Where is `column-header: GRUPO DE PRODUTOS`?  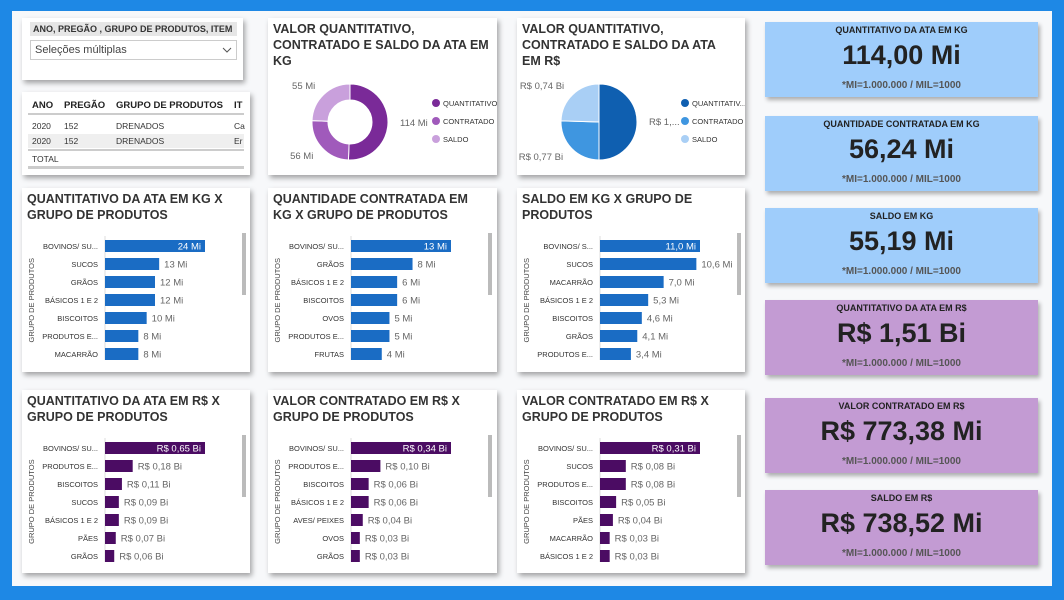 column-header: GRUPO DE PRODUTOS is located at coordinates (169, 105).